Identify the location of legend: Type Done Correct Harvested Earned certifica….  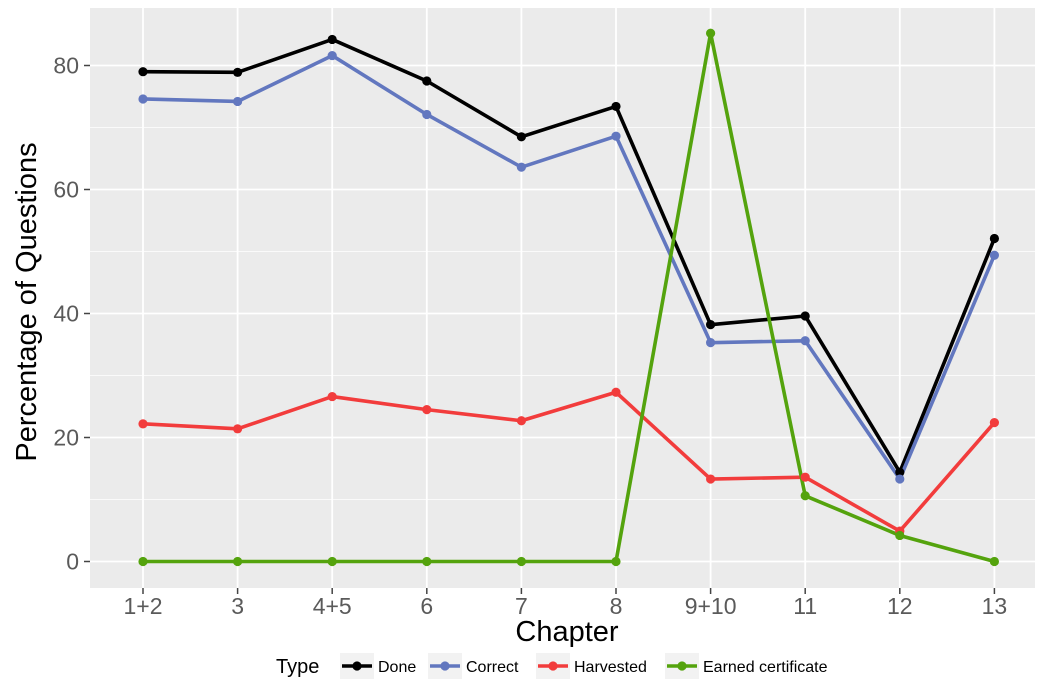
(552, 666).